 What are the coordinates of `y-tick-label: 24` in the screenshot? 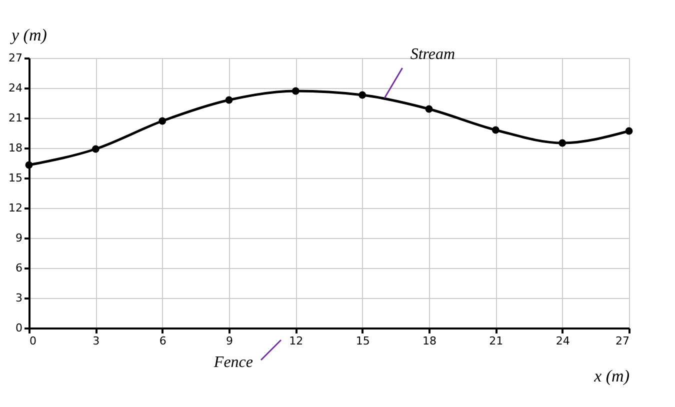 It's located at (15, 88).